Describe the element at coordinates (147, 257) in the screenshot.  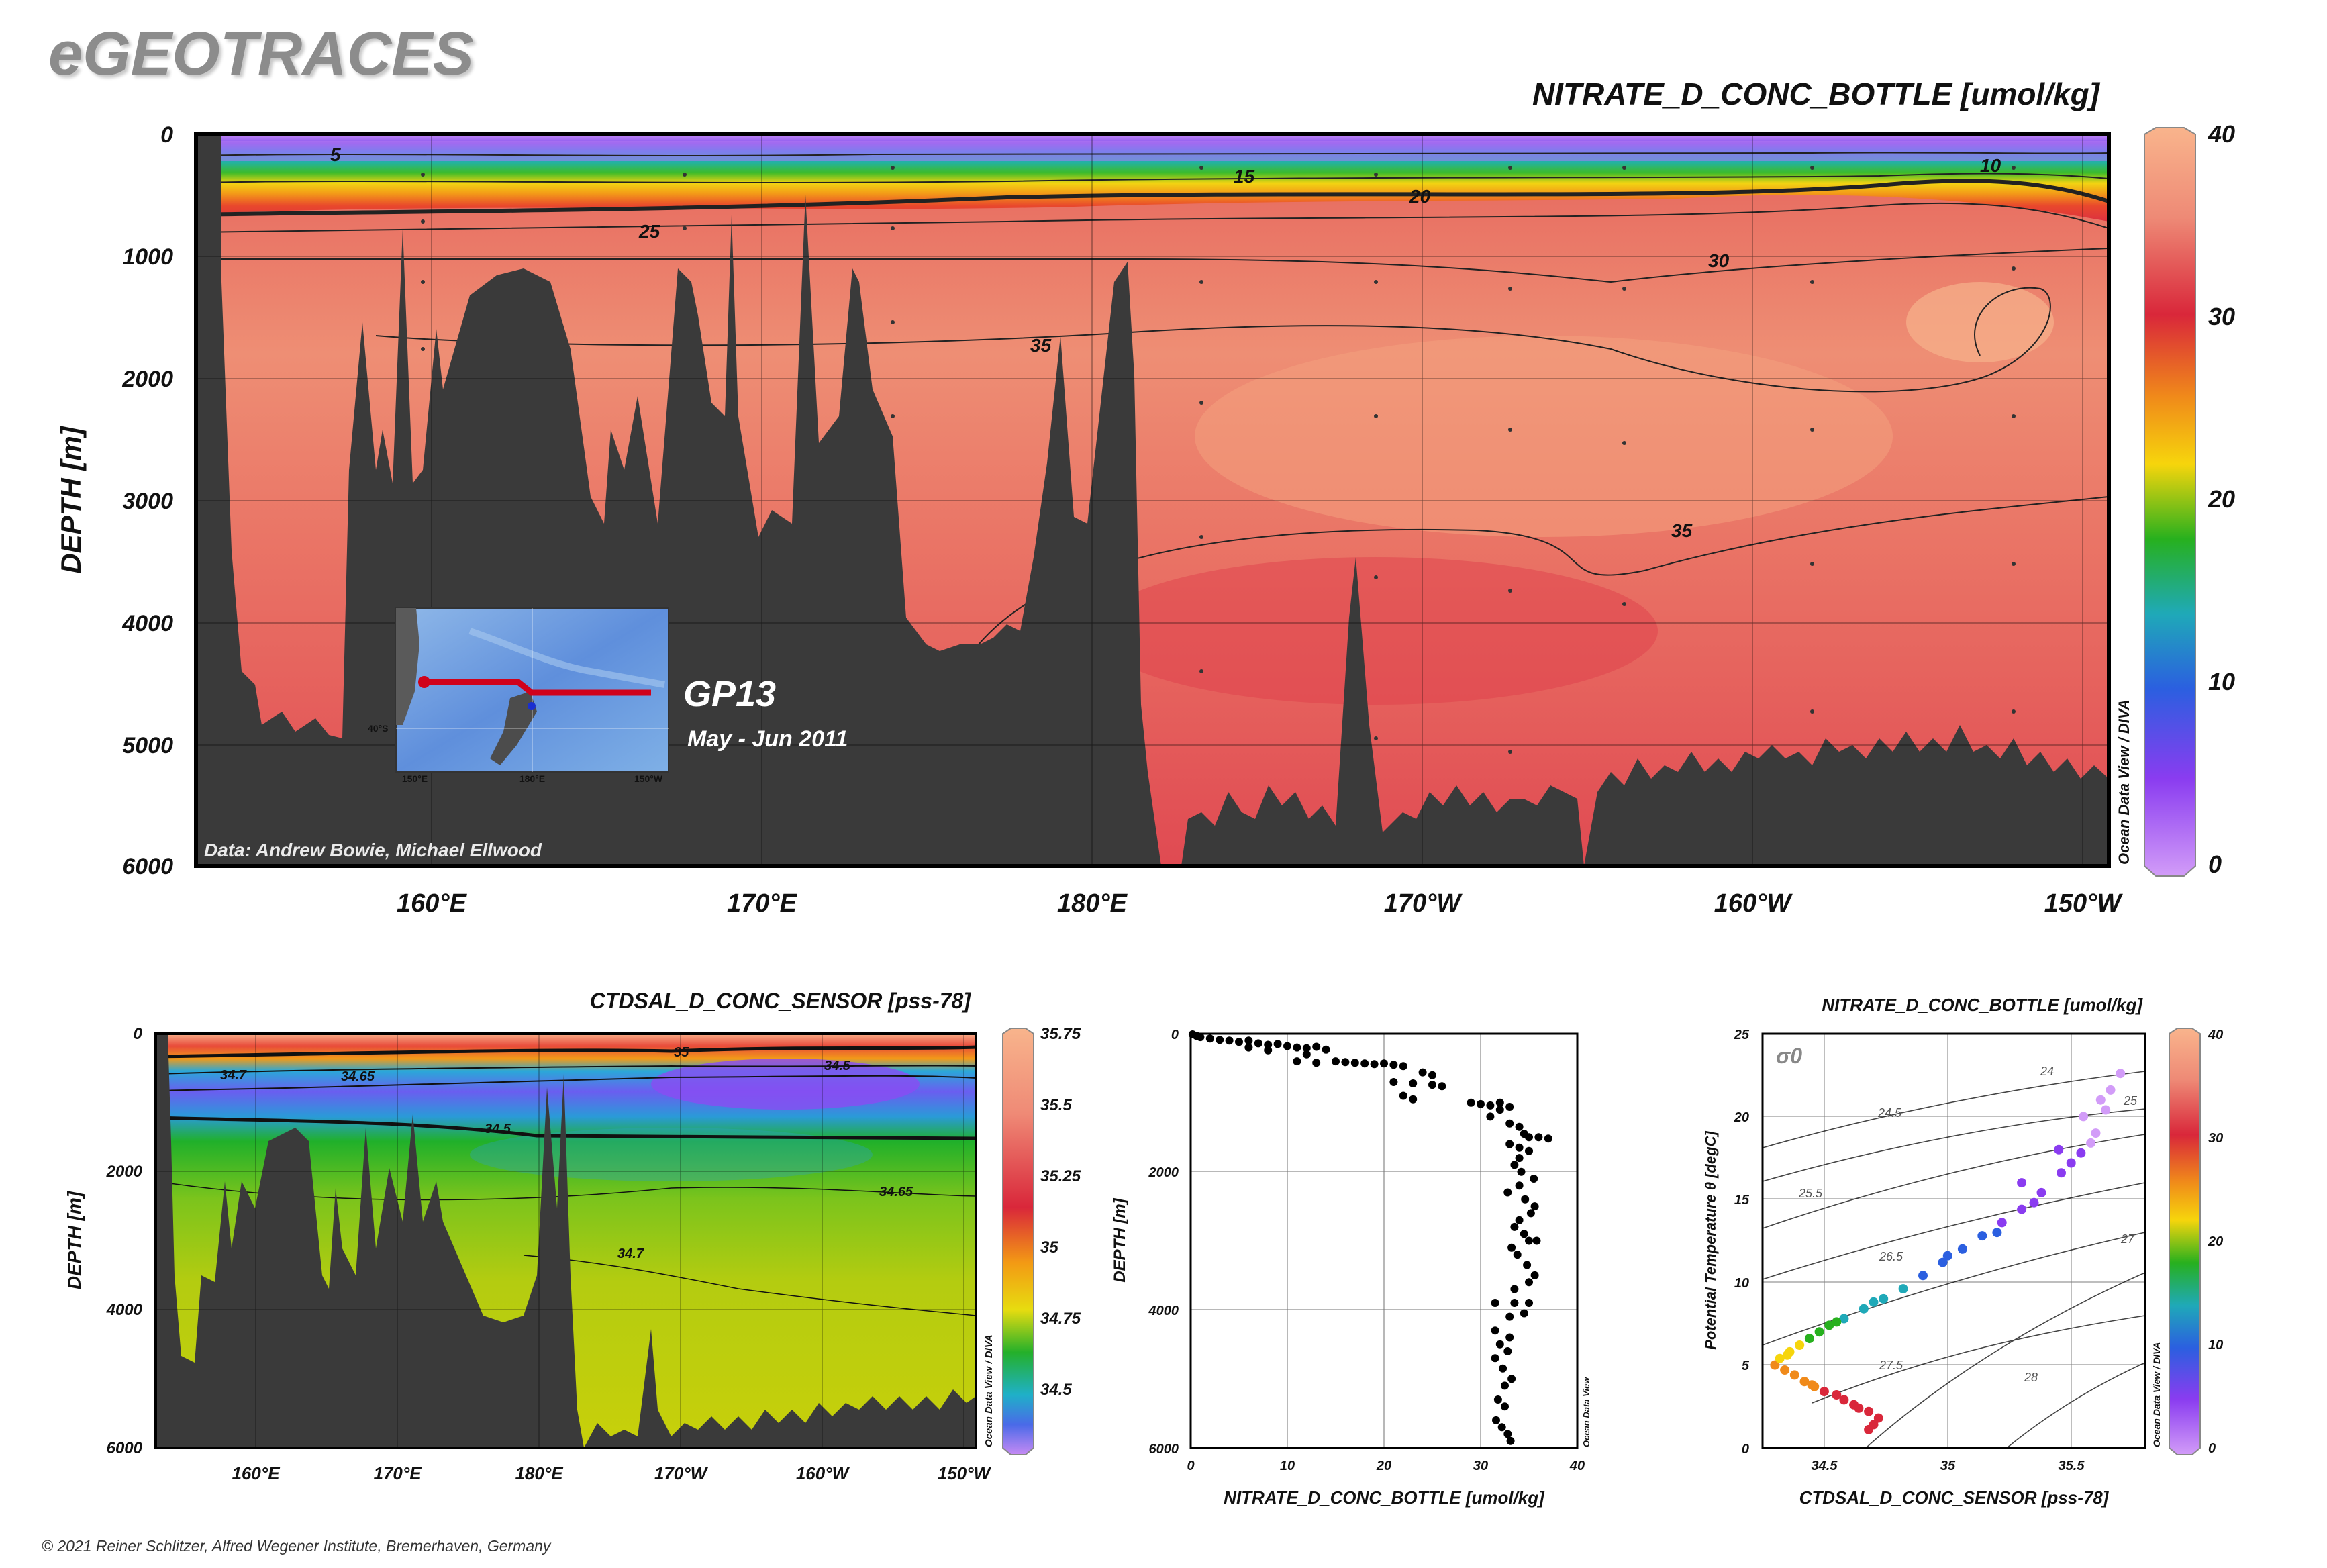
I see `main-y-tick-label: 1000` at that location.